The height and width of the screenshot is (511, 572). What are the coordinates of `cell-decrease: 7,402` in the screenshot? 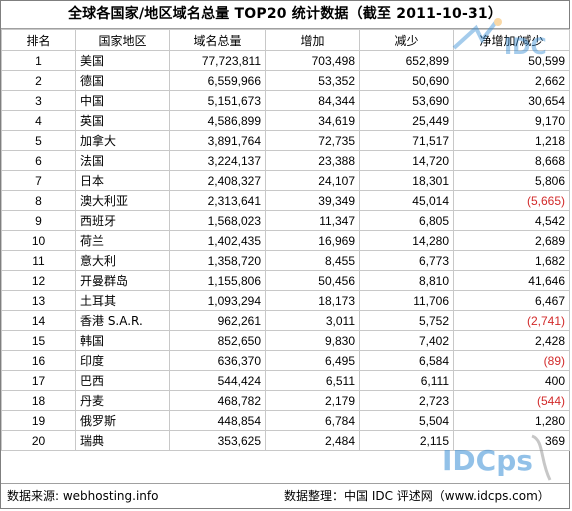 It's located at (406, 340).